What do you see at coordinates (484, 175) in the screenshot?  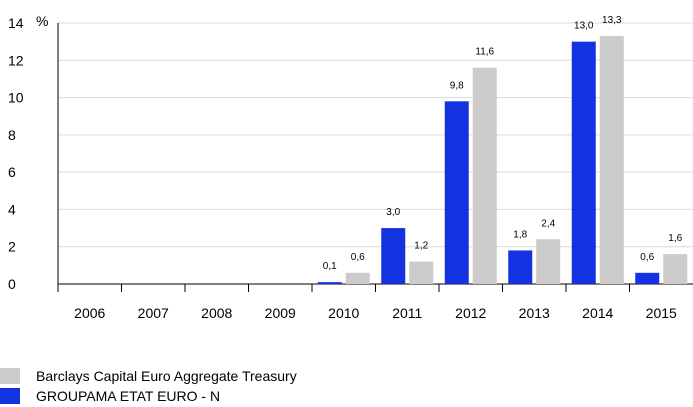 I see `bar-s1-2012` at bounding box center [484, 175].